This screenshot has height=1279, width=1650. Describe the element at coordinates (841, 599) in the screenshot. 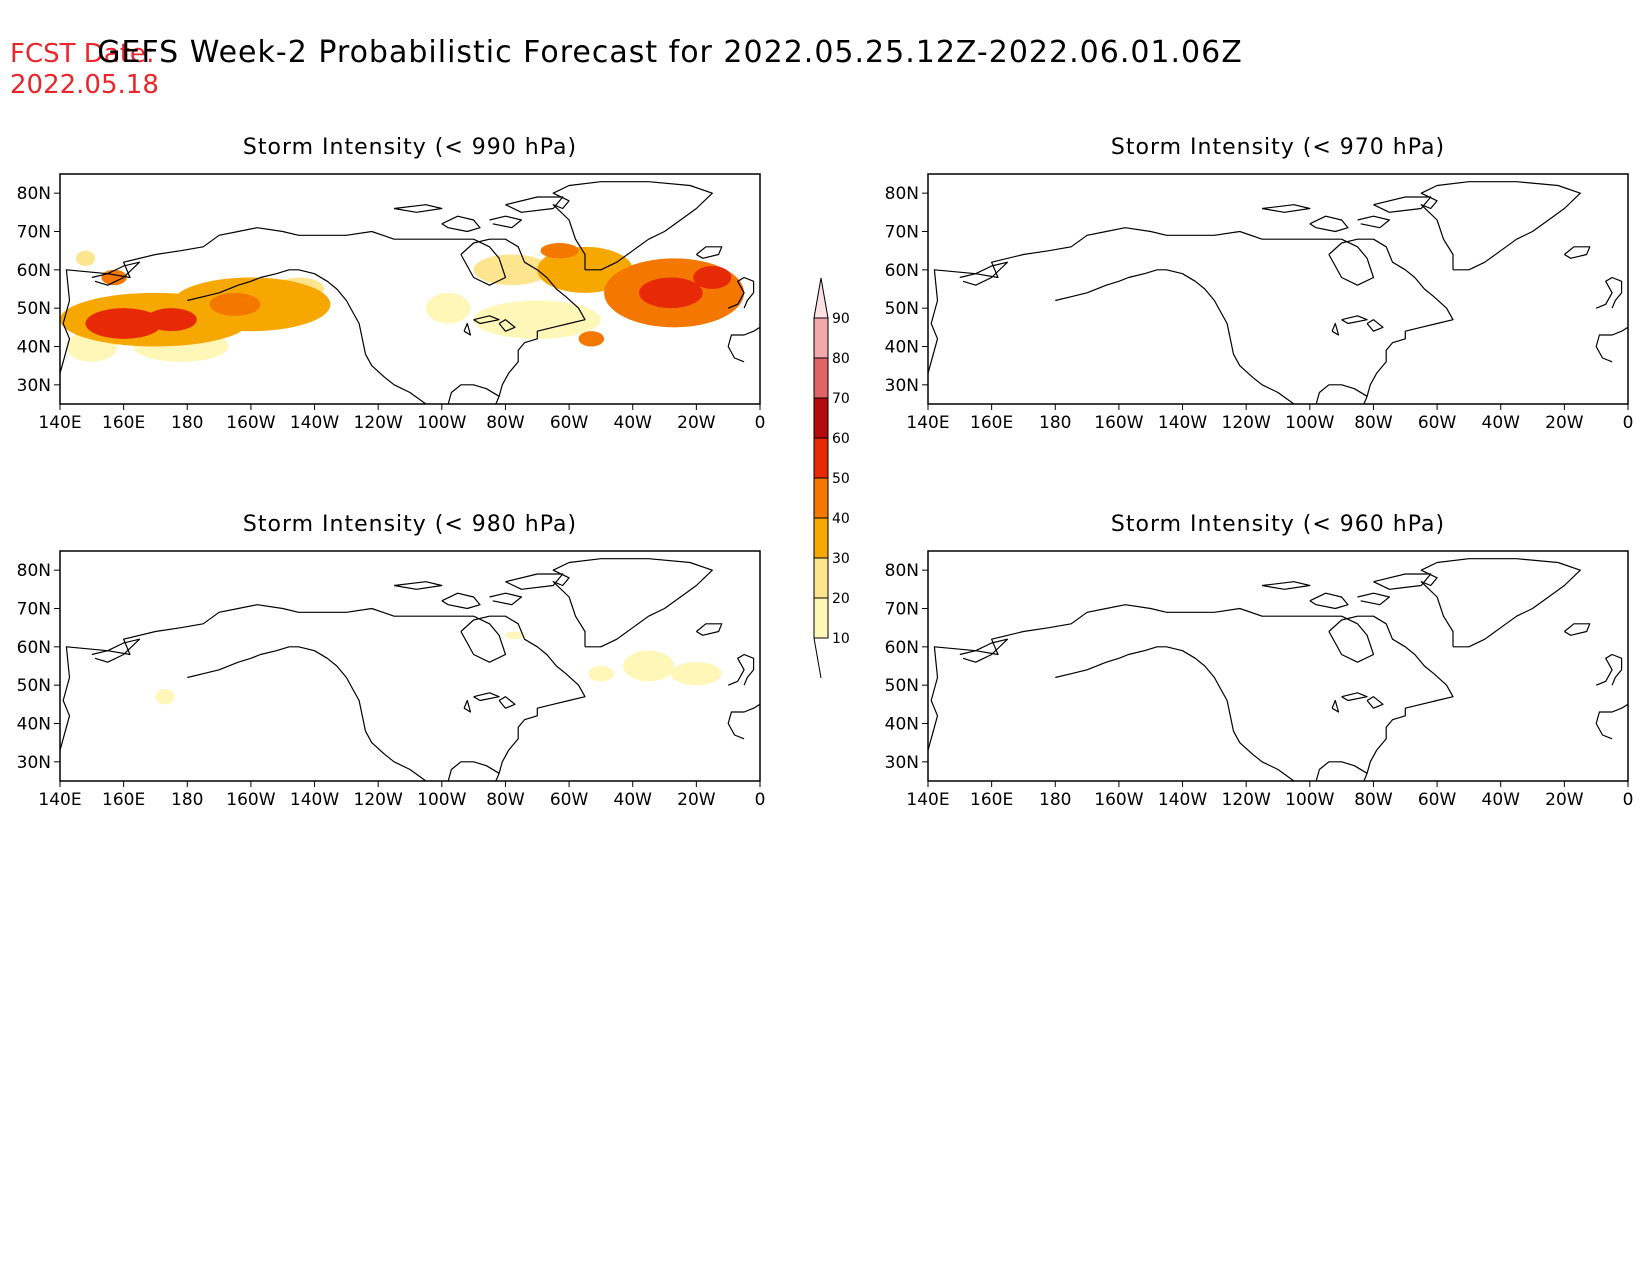

I see `colorbar-label: 20` at that location.